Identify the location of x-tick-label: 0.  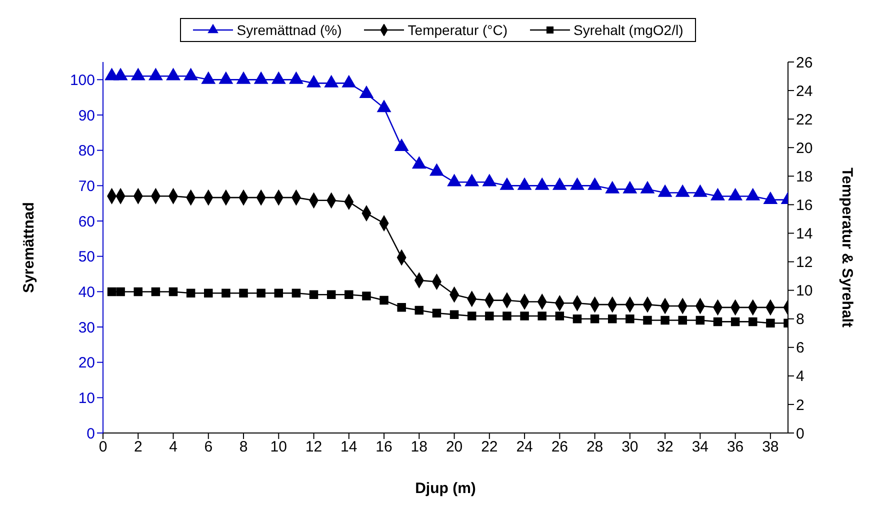
(103, 447).